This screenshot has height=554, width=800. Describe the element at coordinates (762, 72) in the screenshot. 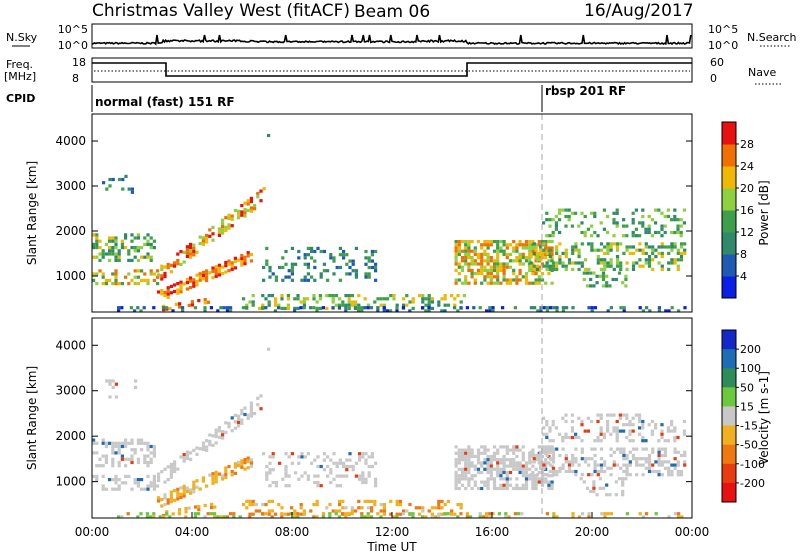

I see `nave-label: Nave` at that location.